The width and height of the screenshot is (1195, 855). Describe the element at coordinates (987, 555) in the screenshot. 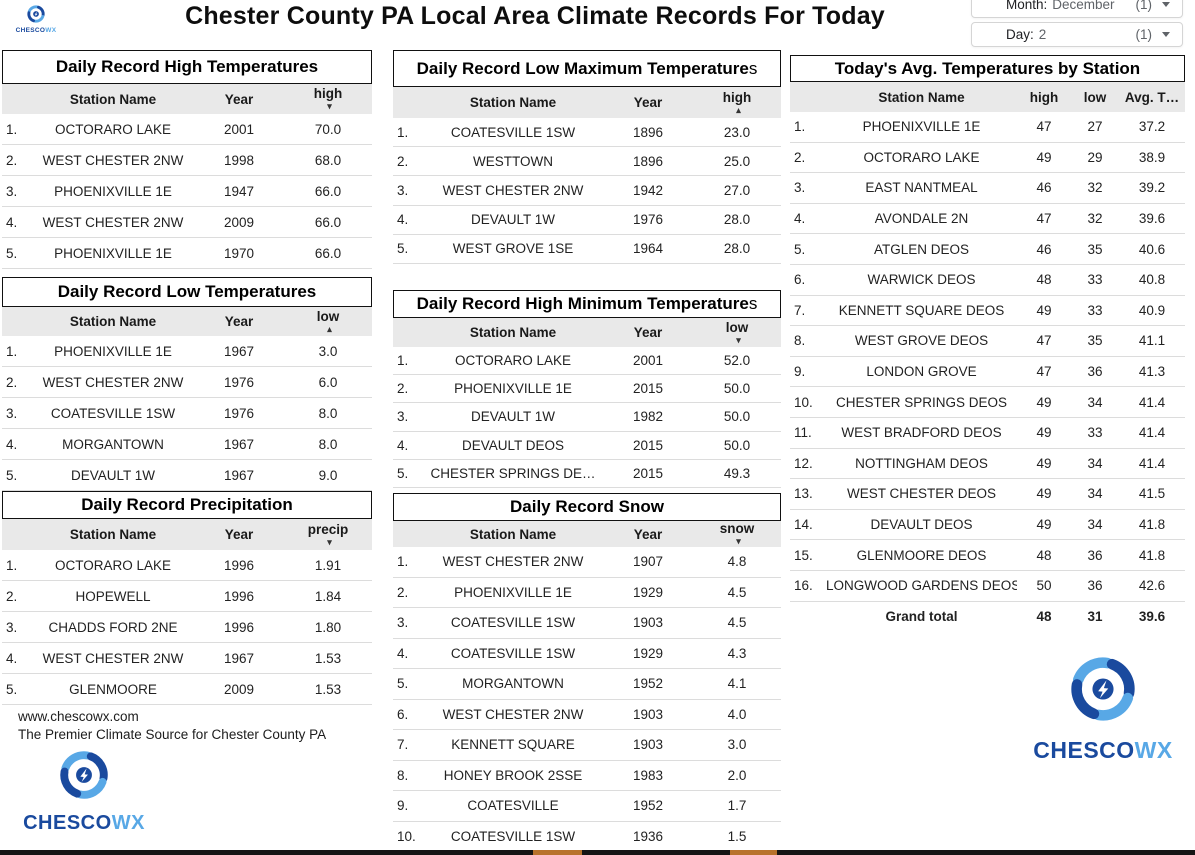

I see `table-row: 15. GLENMOORE DEOS 48 36 41.8` at that location.